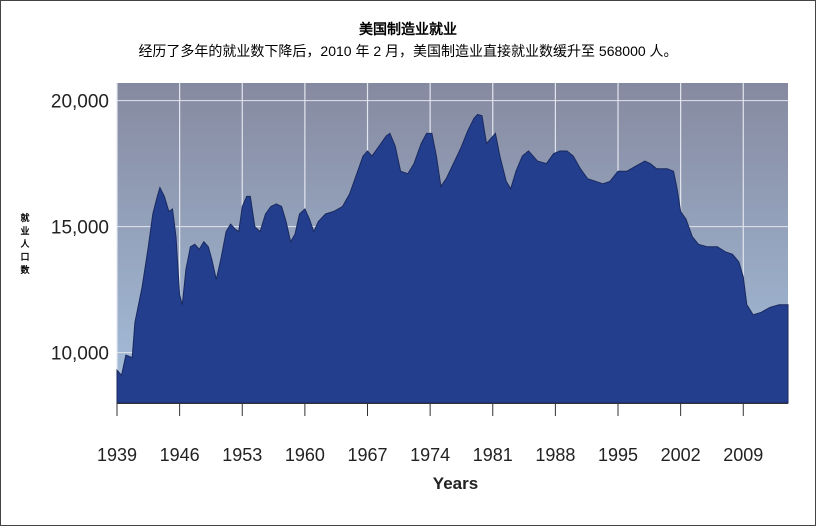 The width and height of the screenshot is (816, 526). What do you see at coordinates (455, 483) in the screenshot?
I see `x-axis-label: Years` at bounding box center [455, 483].